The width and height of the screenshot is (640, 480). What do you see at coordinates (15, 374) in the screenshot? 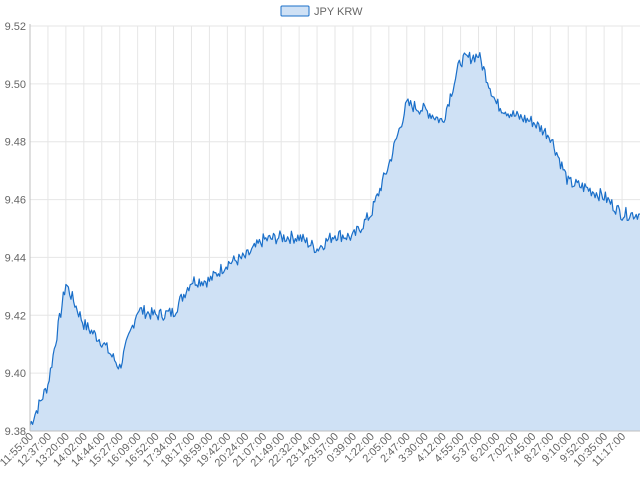
I see `y-tick-label: 9.40` at bounding box center [15, 374].